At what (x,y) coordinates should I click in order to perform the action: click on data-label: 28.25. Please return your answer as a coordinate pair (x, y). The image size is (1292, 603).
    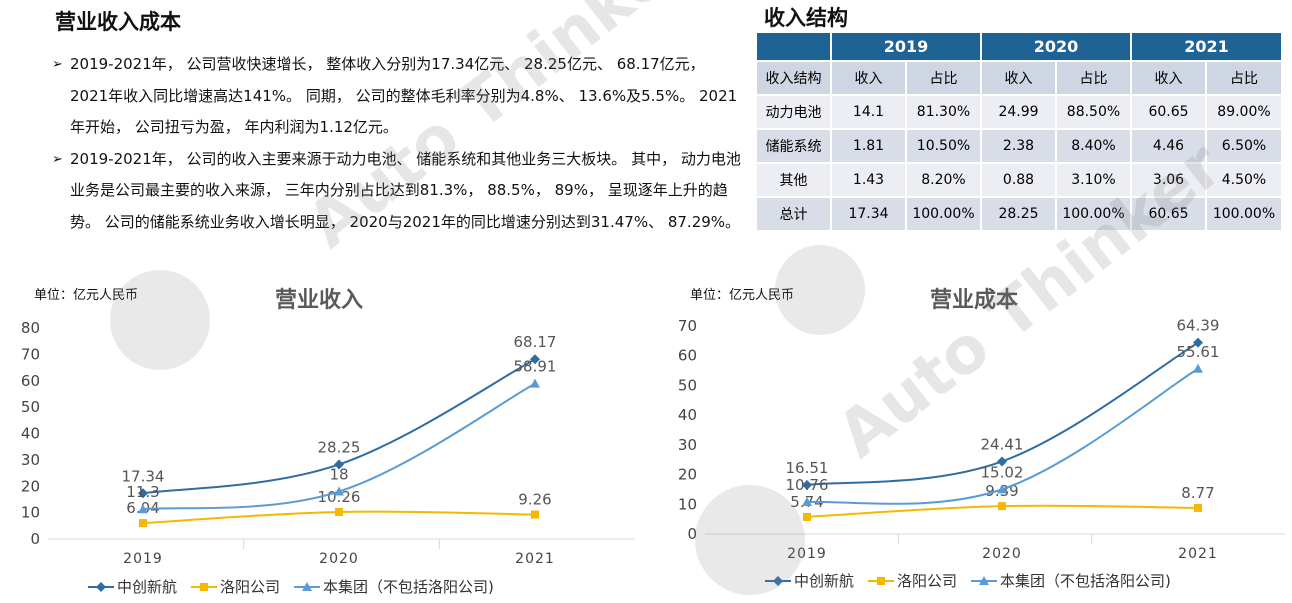
    Looking at the image, I should click on (339, 447).